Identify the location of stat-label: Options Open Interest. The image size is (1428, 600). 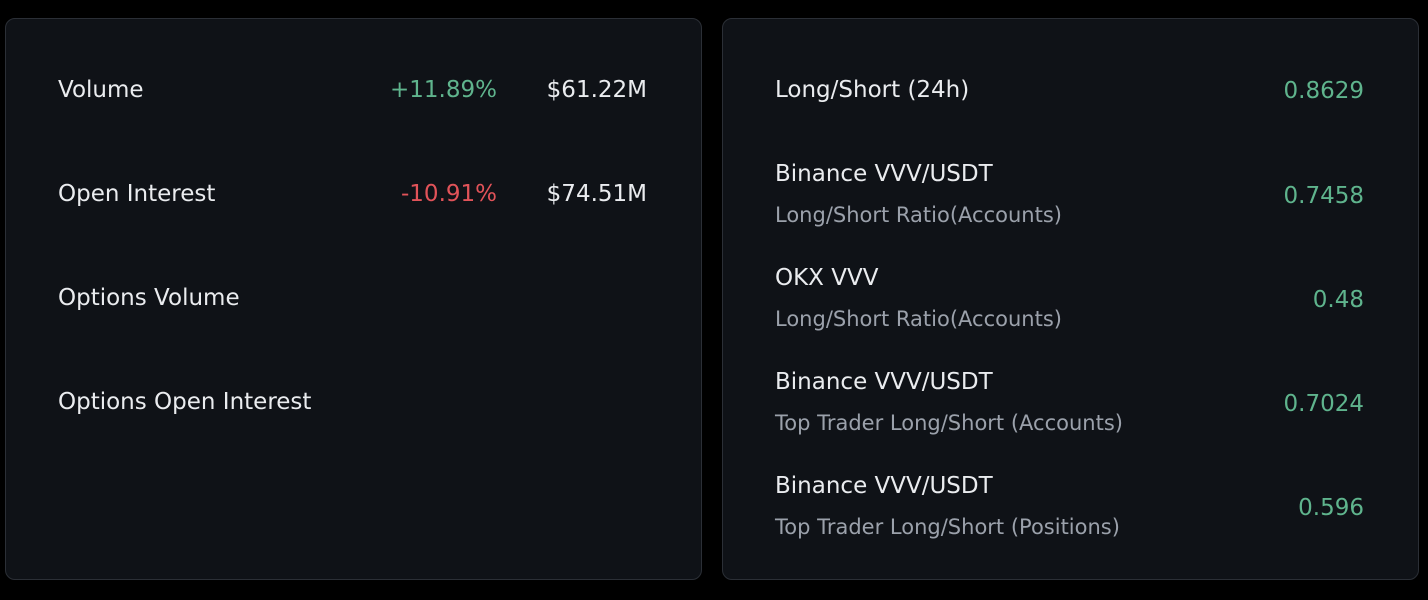
(185, 402).